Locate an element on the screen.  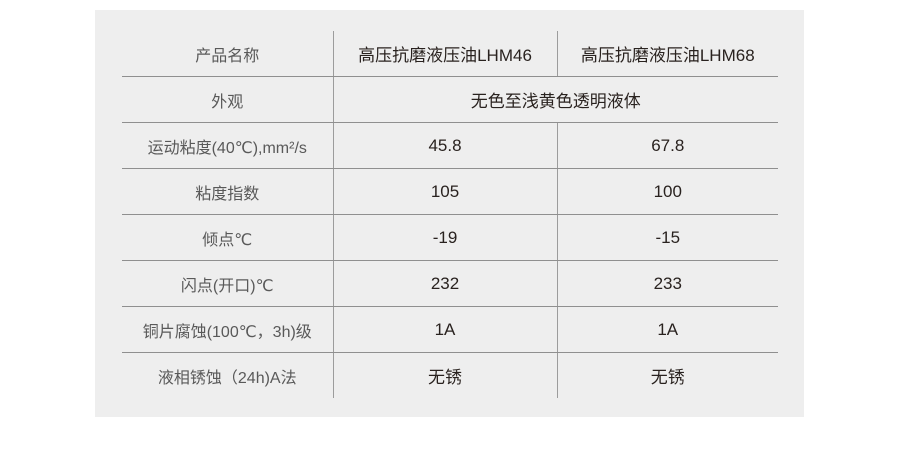
spec-value-lhm46: 45.8 is located at coordinates (445, 145).